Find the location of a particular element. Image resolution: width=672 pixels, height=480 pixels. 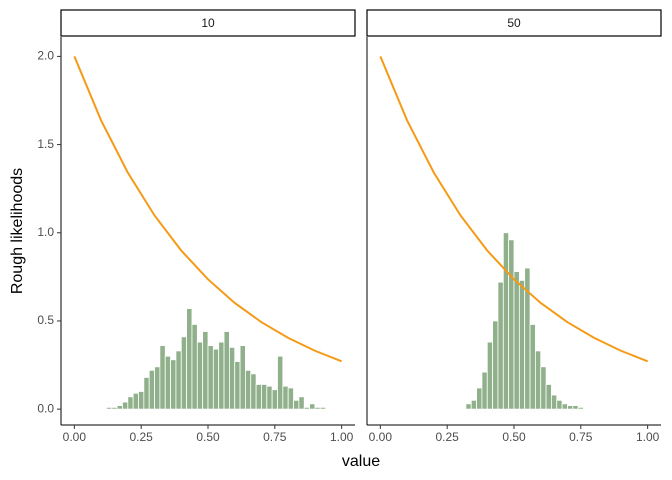

y-tick-label: 1.5 is located at coordinates (45, 144).